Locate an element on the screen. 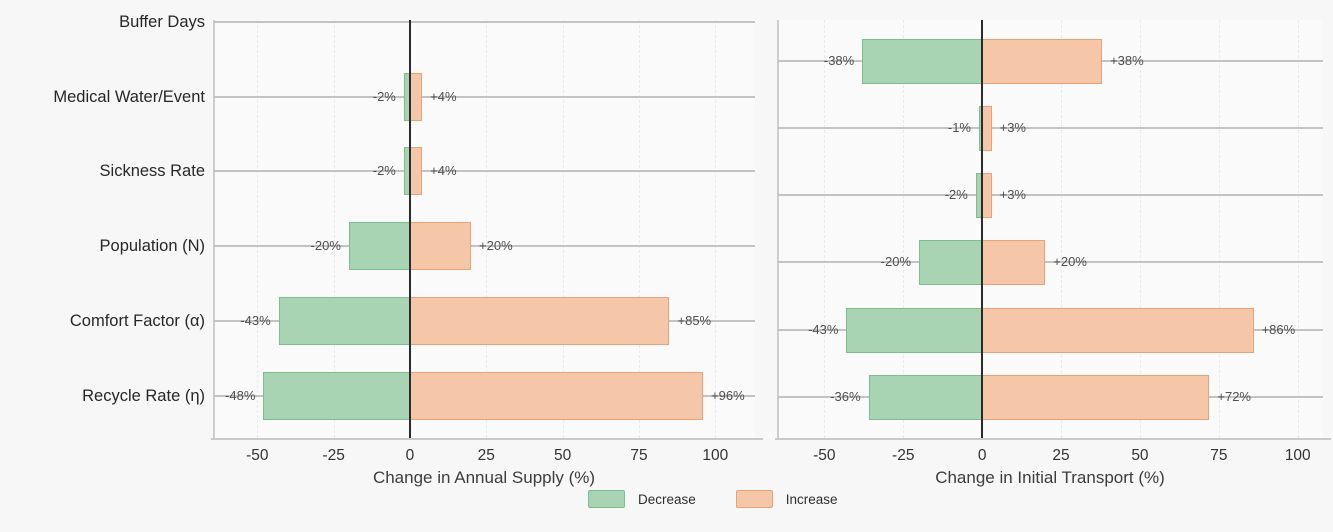 The image size is (1333, 532). y-category-label: Medical Water/Event is located at coordinates (129, 97).